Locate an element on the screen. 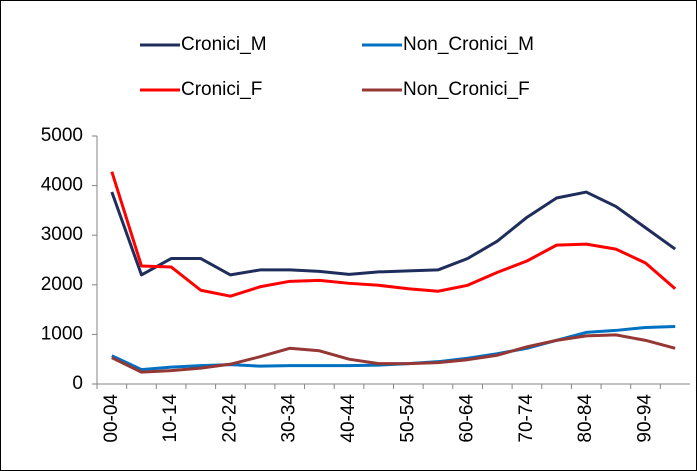 The width and height of the screenshot is (697, 471). series-line is located at coordinates (393, 353).